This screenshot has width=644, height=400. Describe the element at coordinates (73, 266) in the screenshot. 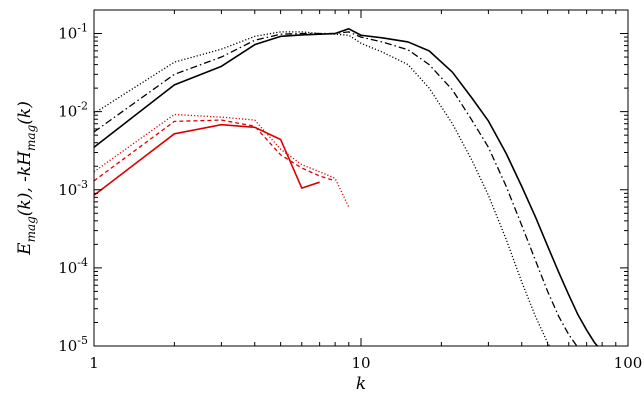

I see `y-tick-label: 10⁻⁴` at that location.